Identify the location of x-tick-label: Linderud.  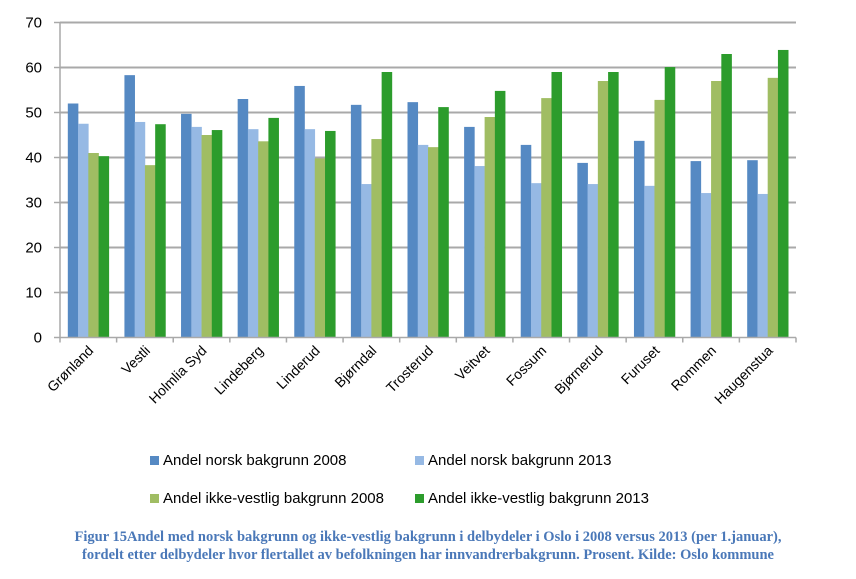
(298, 367).